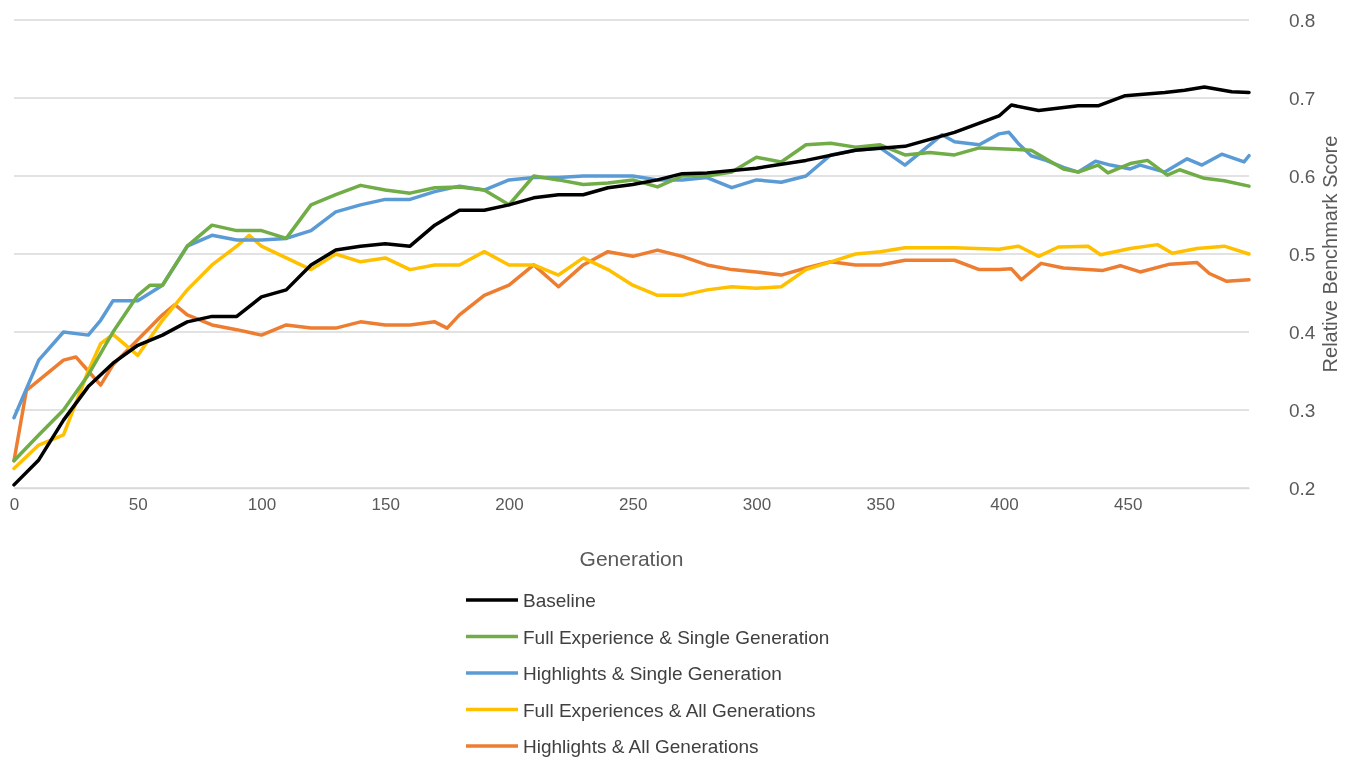  What do you see at coordinates (509, 505) in the screenshot?
I see `x-tick-label: 200` at bounding box center [509, 505].